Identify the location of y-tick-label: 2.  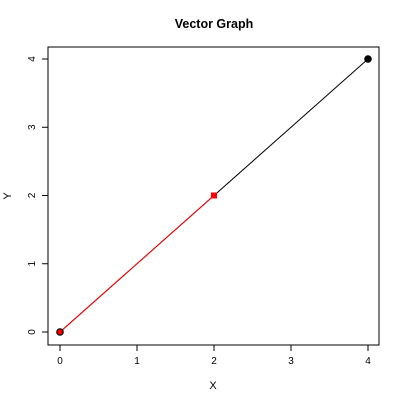
(32, 195).